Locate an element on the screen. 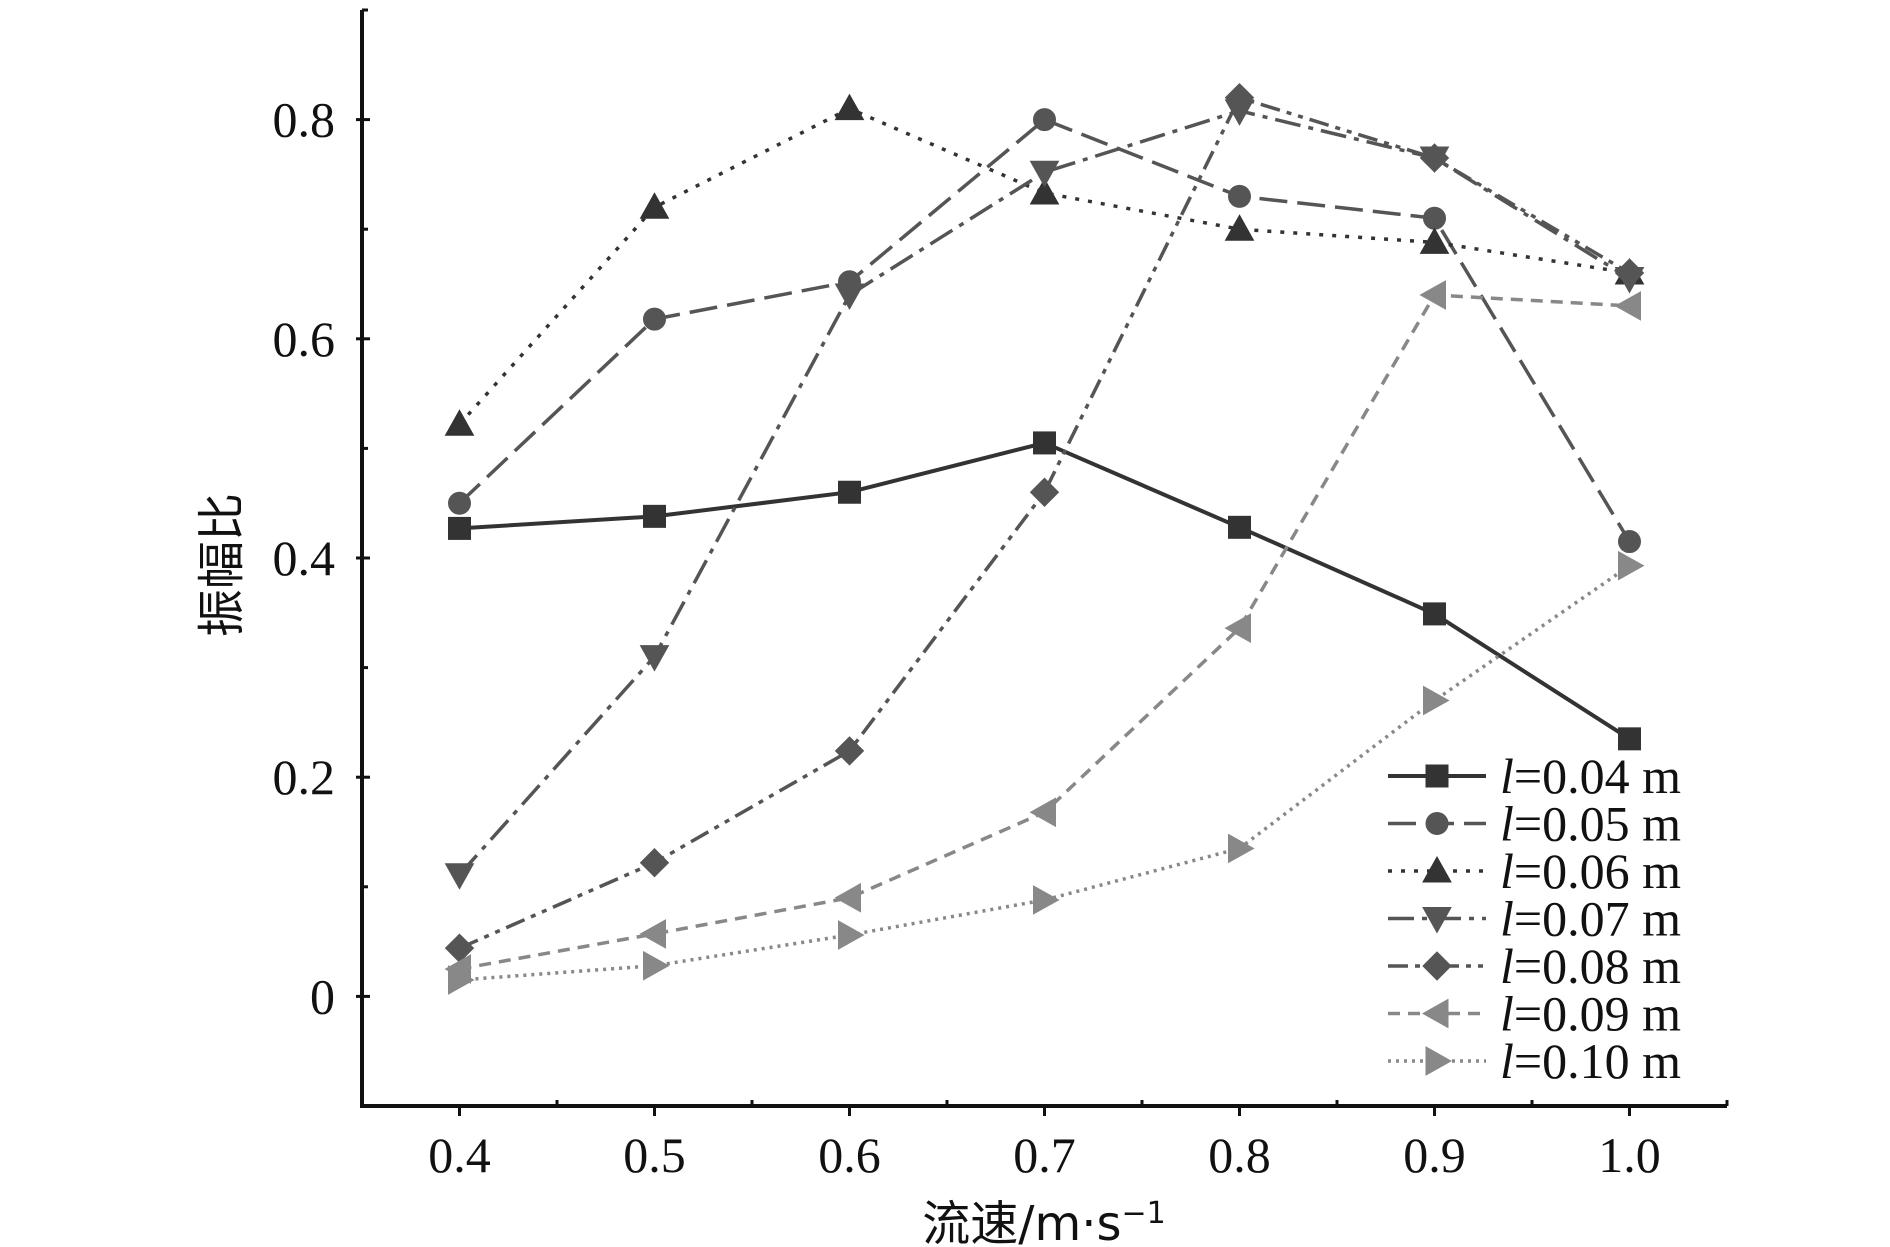 The image size is (1890, 1247). legend-label-value: =0.08 m is located at coordinates (1597, 966).